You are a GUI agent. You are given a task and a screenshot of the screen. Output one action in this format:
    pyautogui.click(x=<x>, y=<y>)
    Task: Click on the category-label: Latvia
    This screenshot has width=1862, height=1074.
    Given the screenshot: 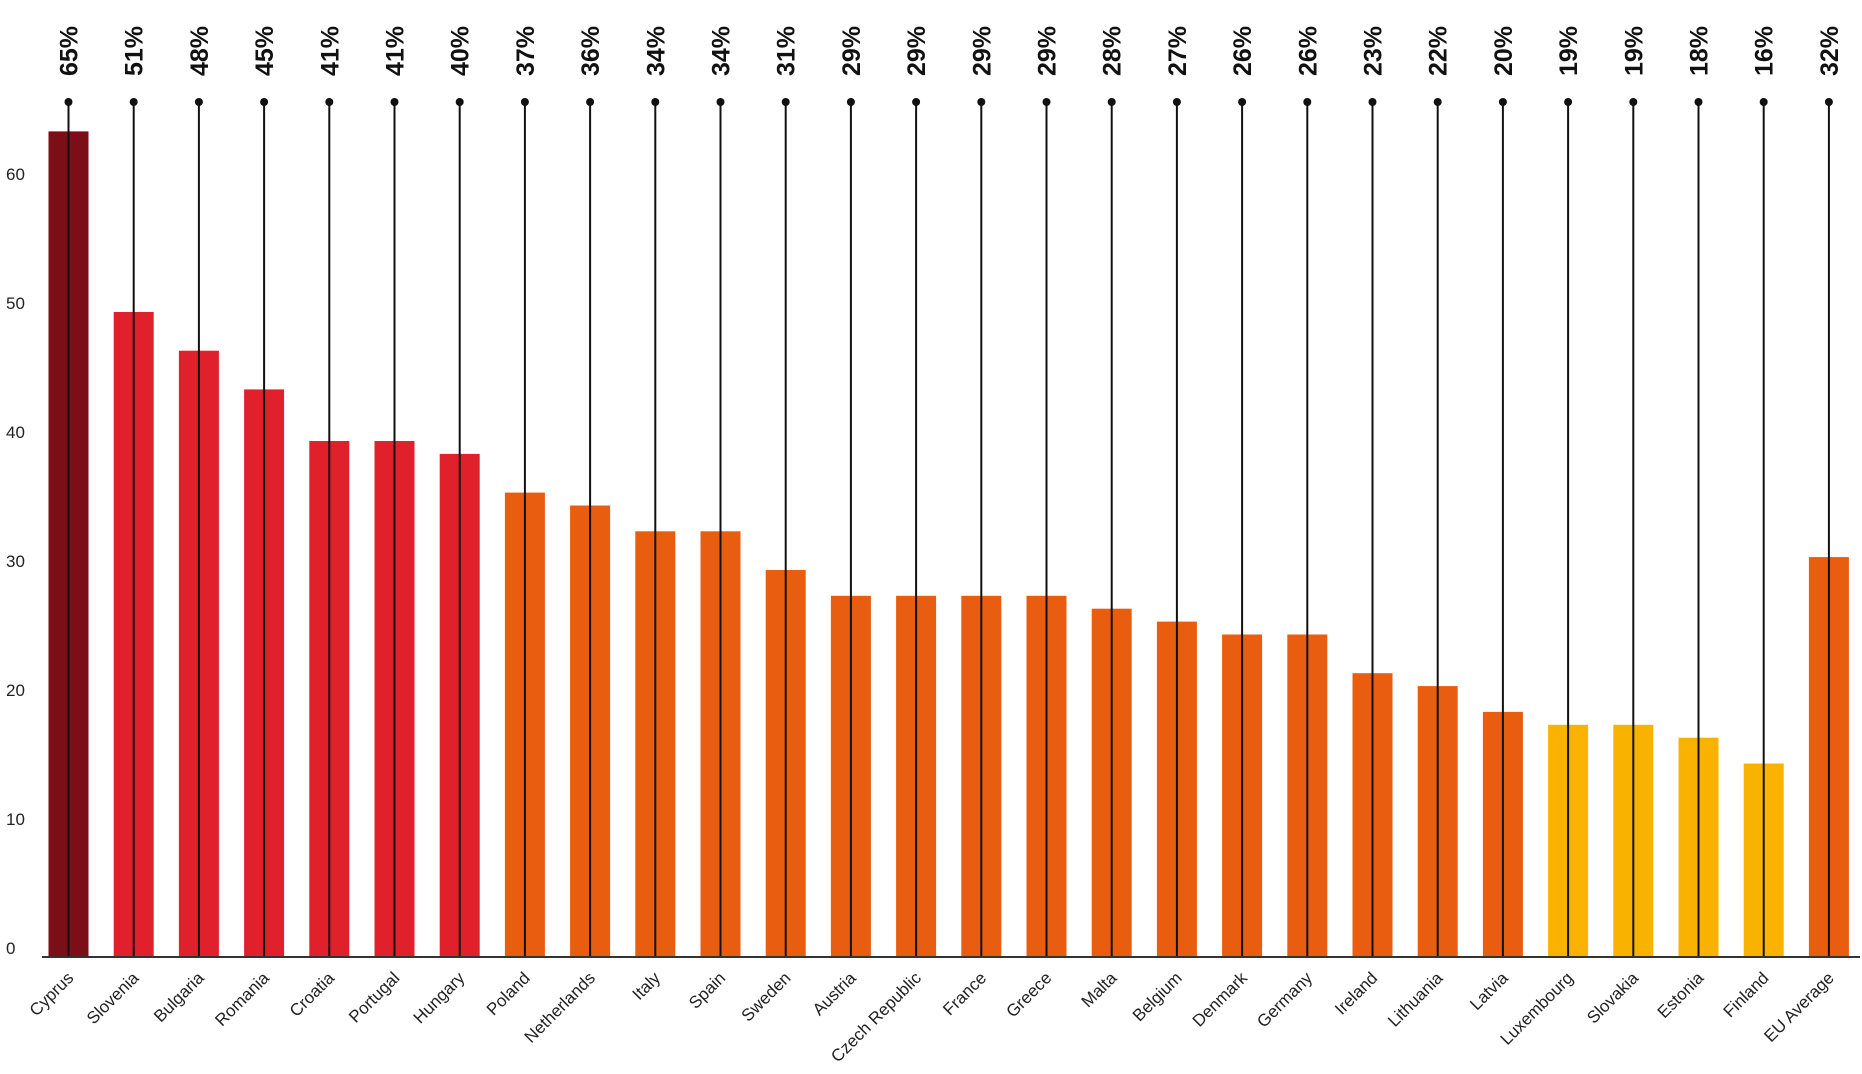 What is the action you would take?
    pyautogui.click(x=1489, y=991)
    